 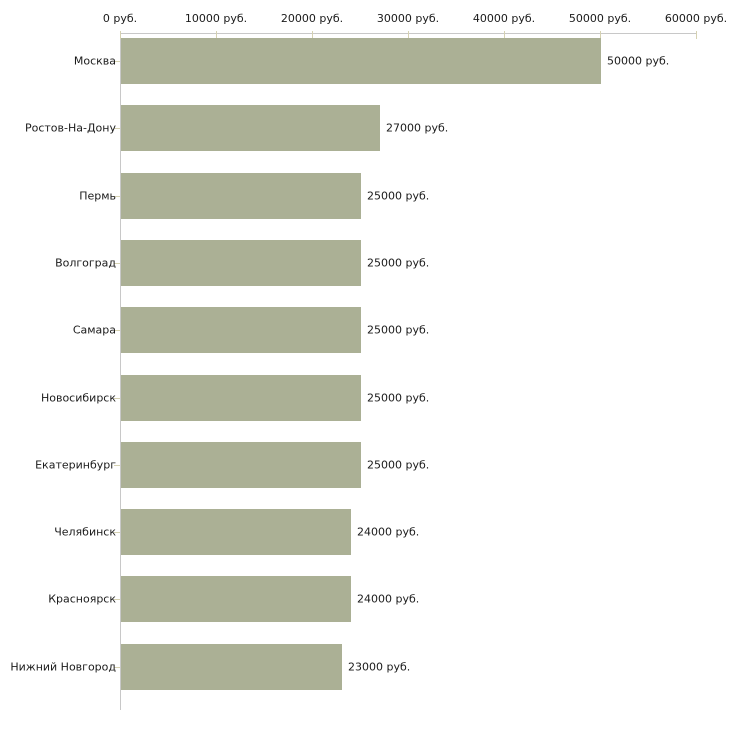 I want to click on value-label: 23000 руб., so click(x=379, y=667).